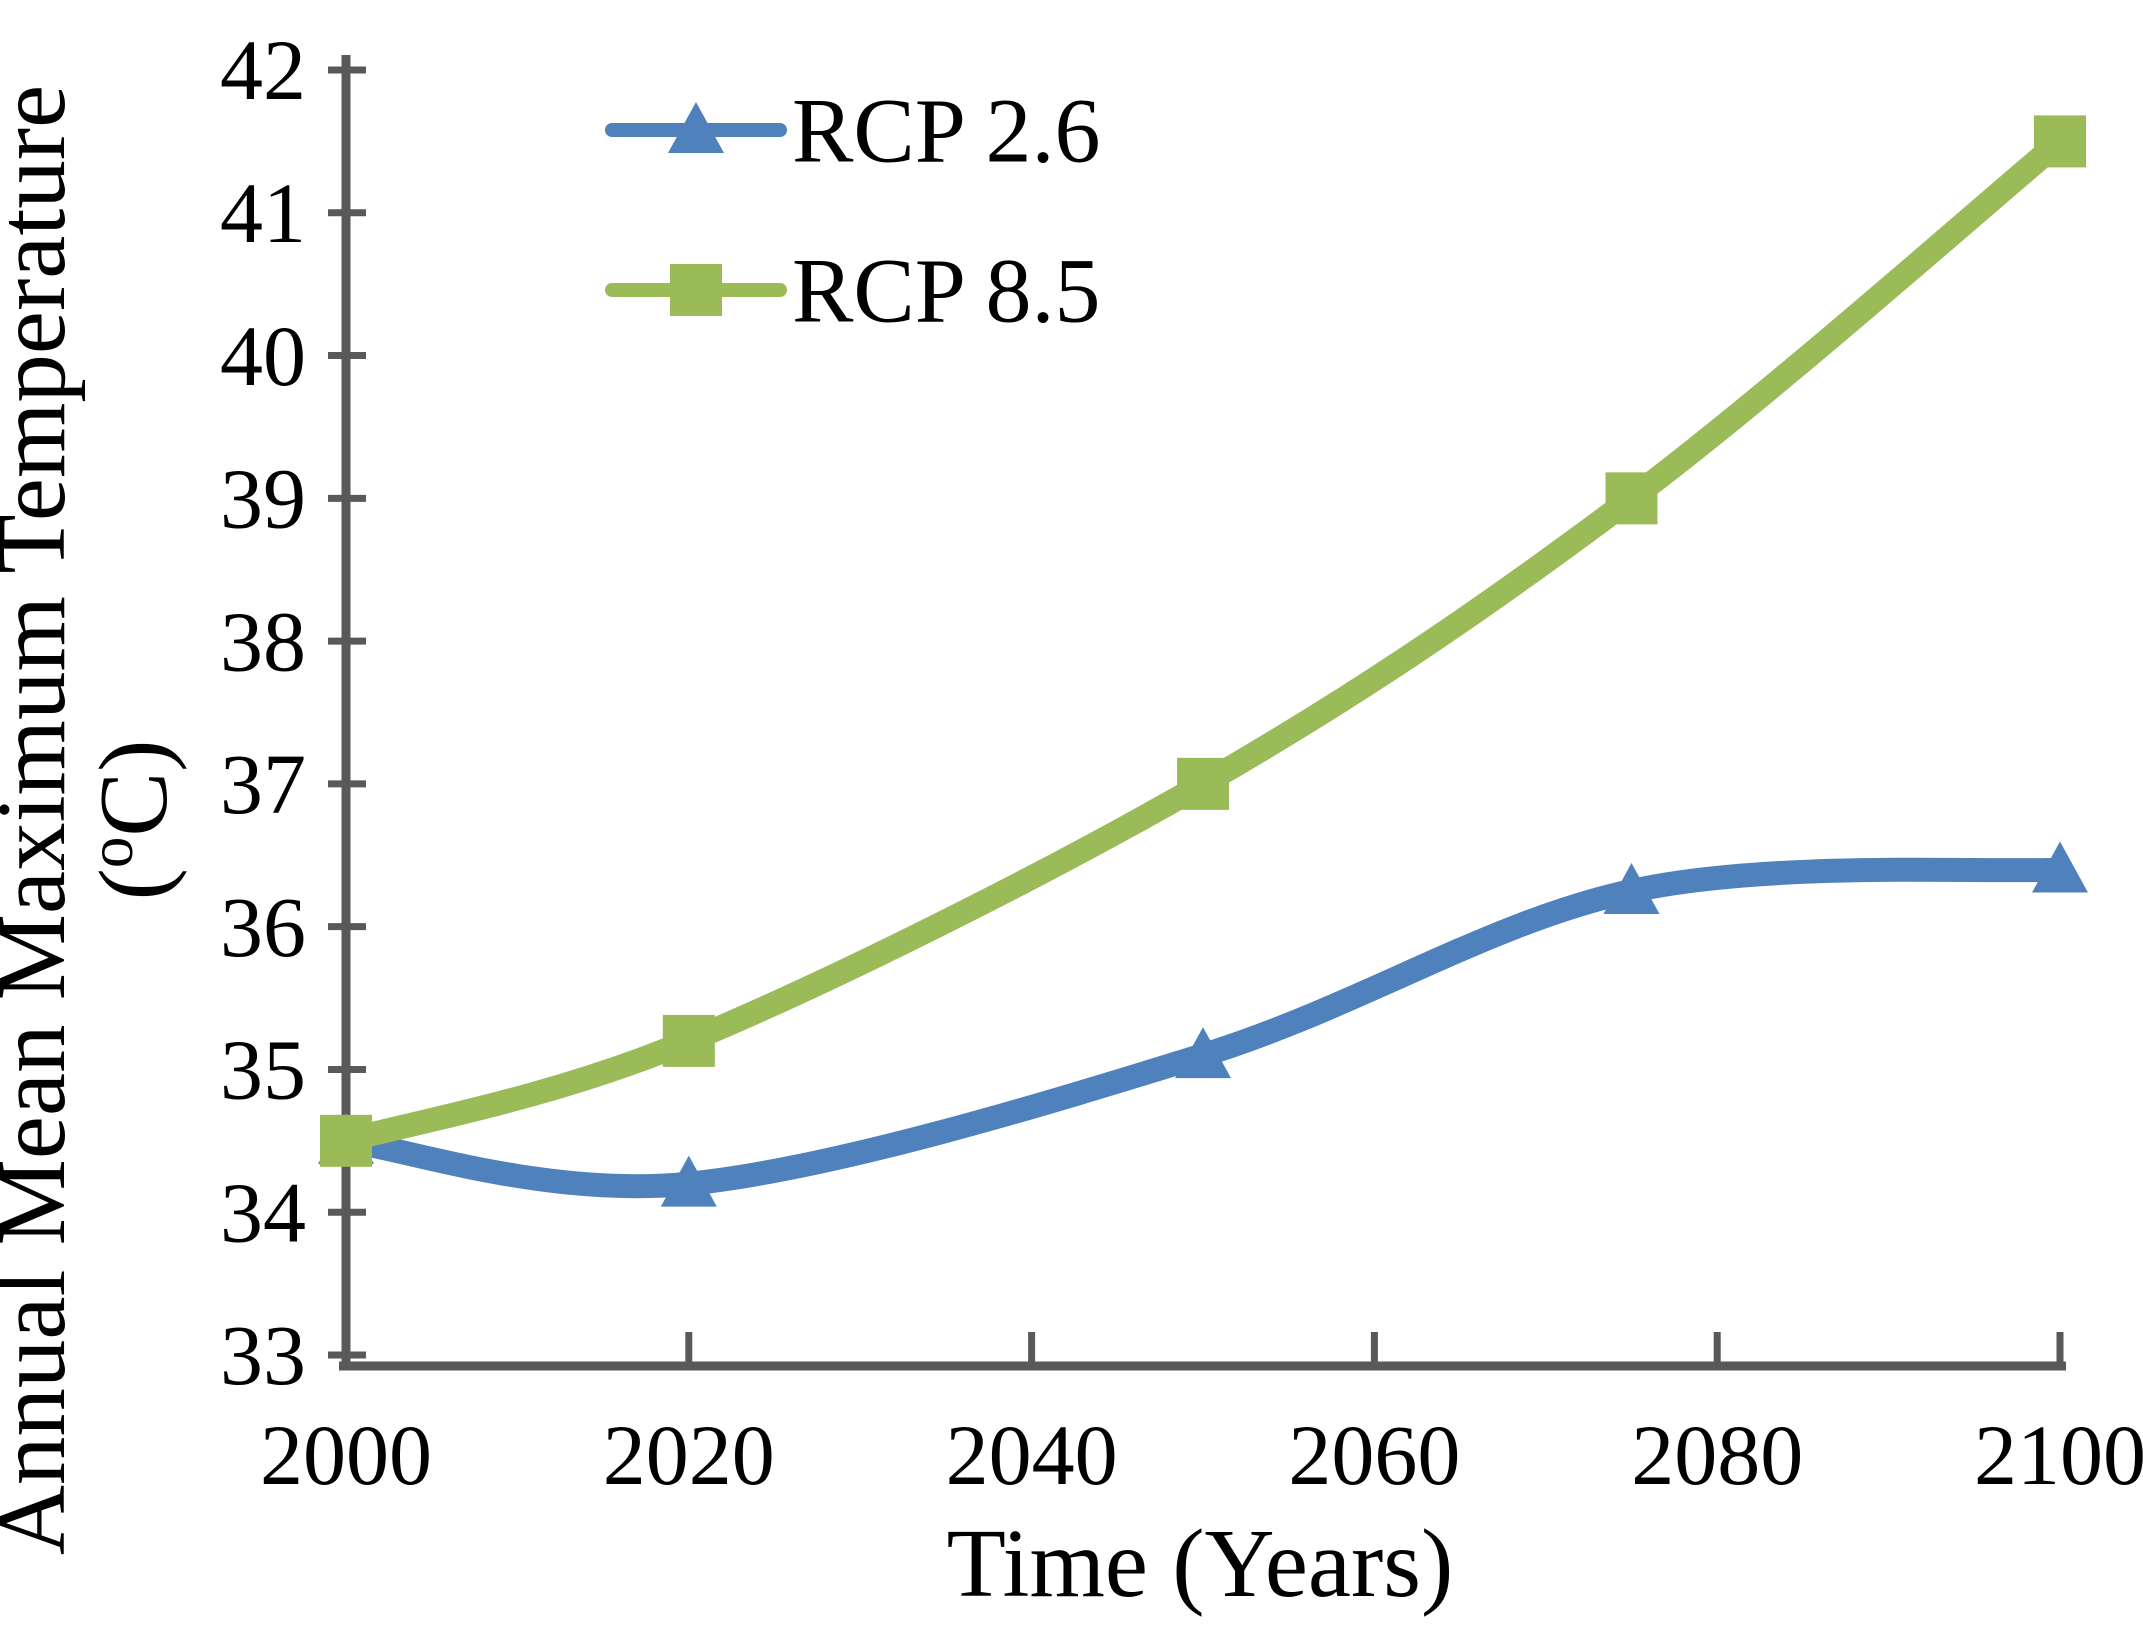  What do you see at coordinates (346, 1455) in the screenshot?
I see `x-tick-label: 2000` at bounding box center [346, 1455].